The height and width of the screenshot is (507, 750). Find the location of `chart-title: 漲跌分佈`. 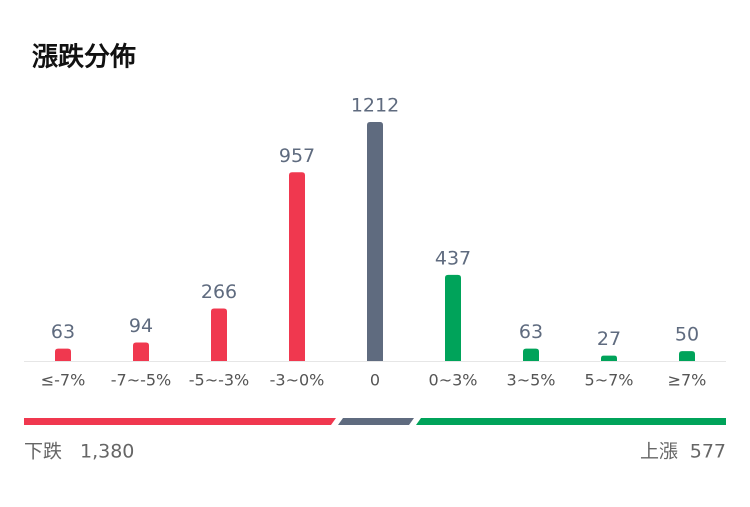

chart-title: 漲跌分佈 is located at coordinates (84, 57).